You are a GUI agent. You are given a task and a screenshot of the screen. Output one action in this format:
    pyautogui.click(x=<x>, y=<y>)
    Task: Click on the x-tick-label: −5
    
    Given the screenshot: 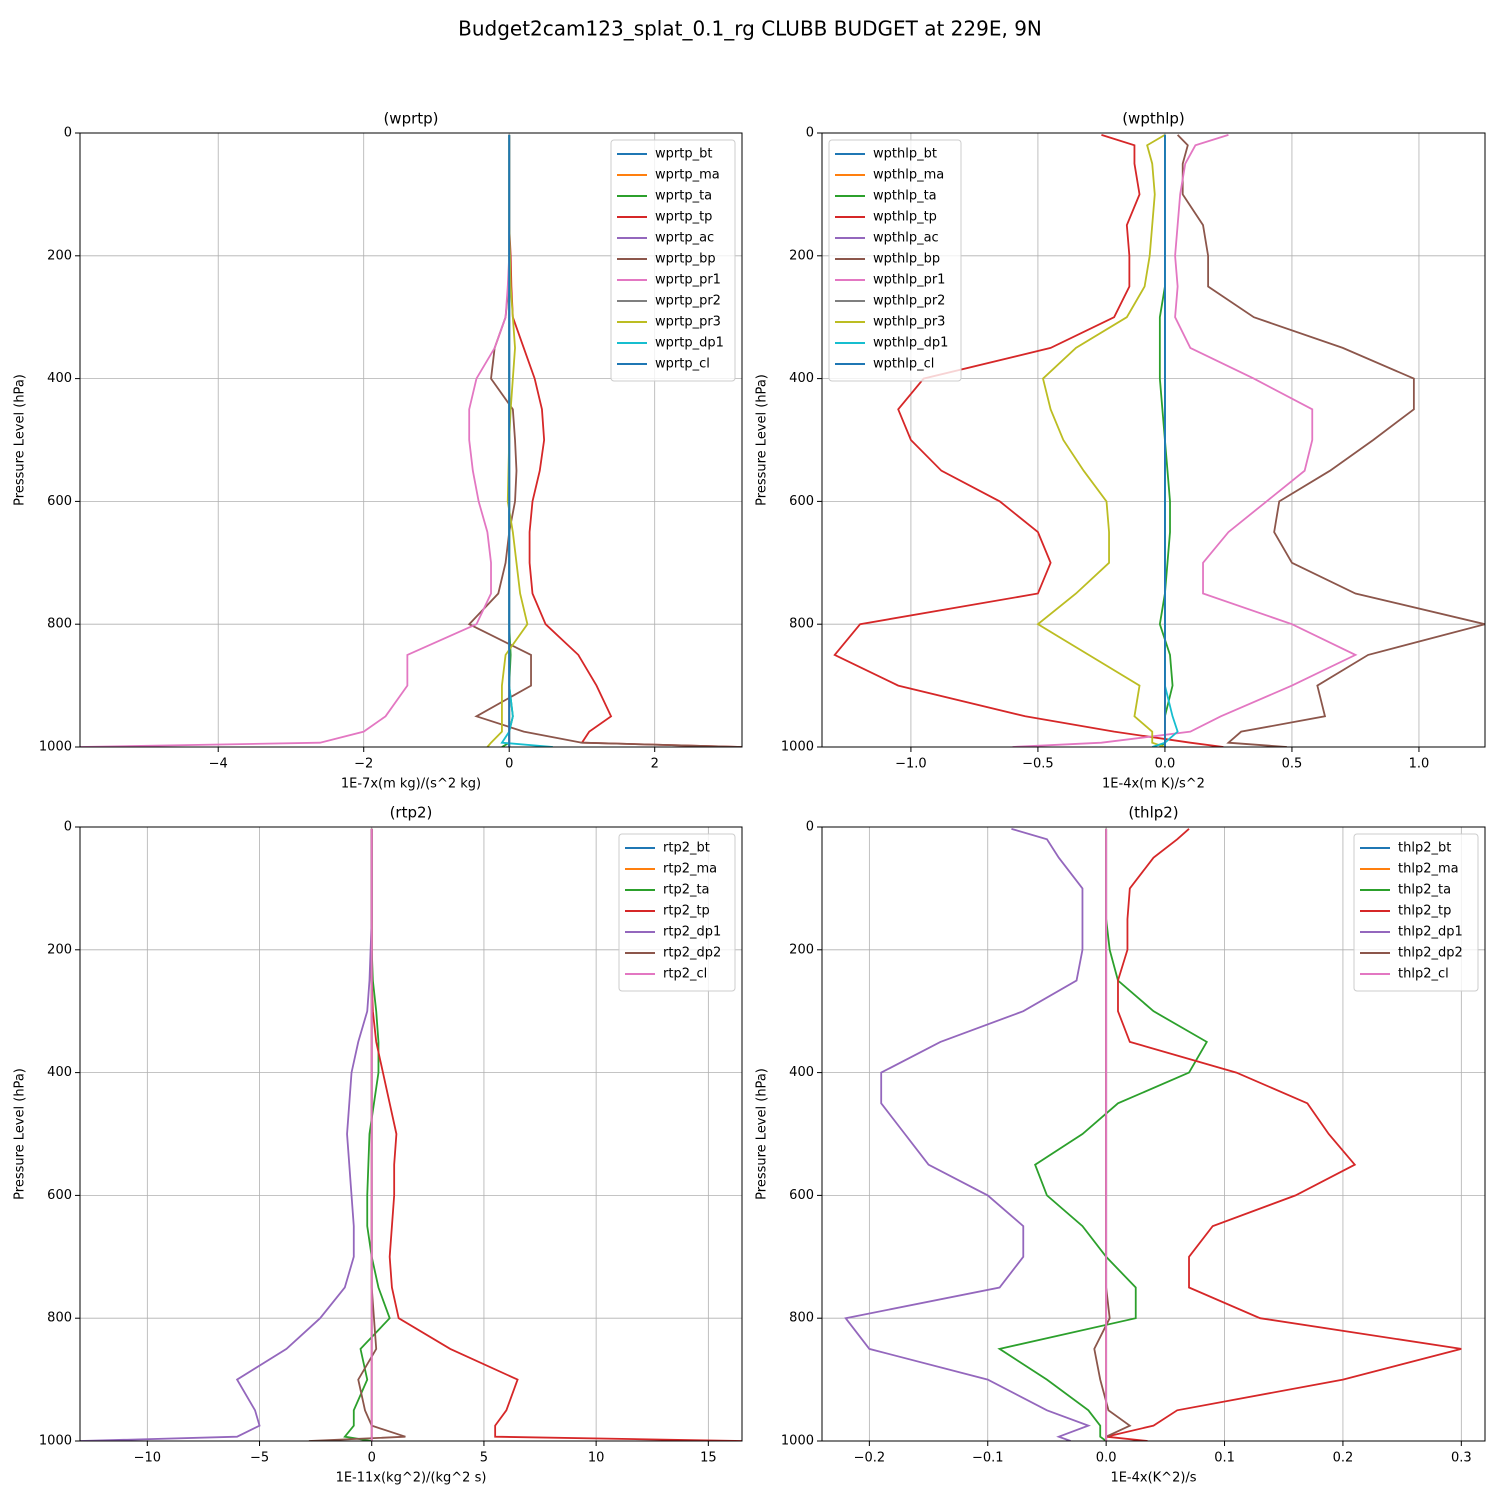 What is the action you would take?
    pyautogui.click(x=259, y=1458)
    